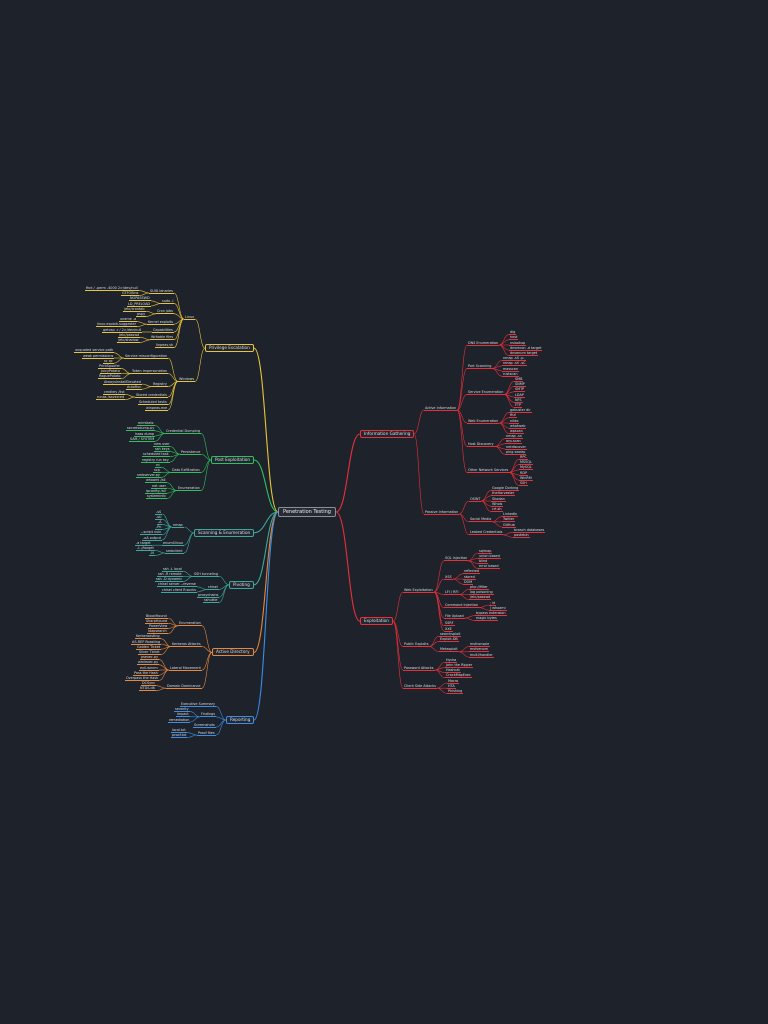 This screenshot has width=768, height=1024. I want to click on leaf-node-dcsync: DCSync, so click(149, 684).